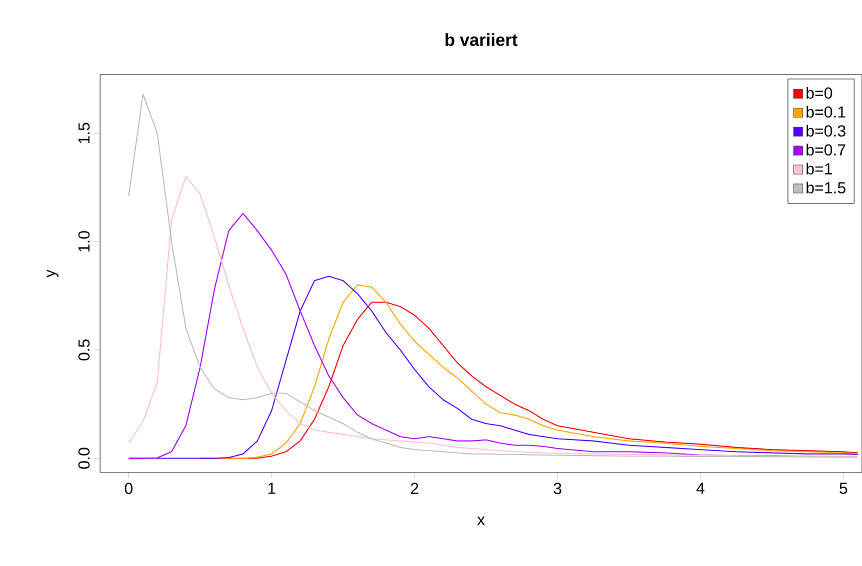  I want to click on y-tick-label: 1.5, so click(84, 133).